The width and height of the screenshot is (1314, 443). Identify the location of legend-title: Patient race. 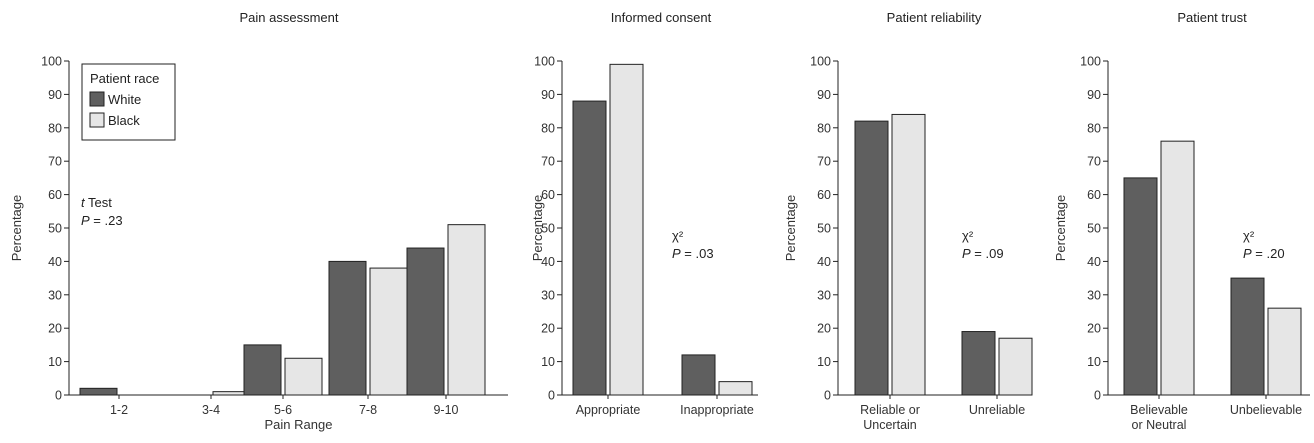
(124, 78).